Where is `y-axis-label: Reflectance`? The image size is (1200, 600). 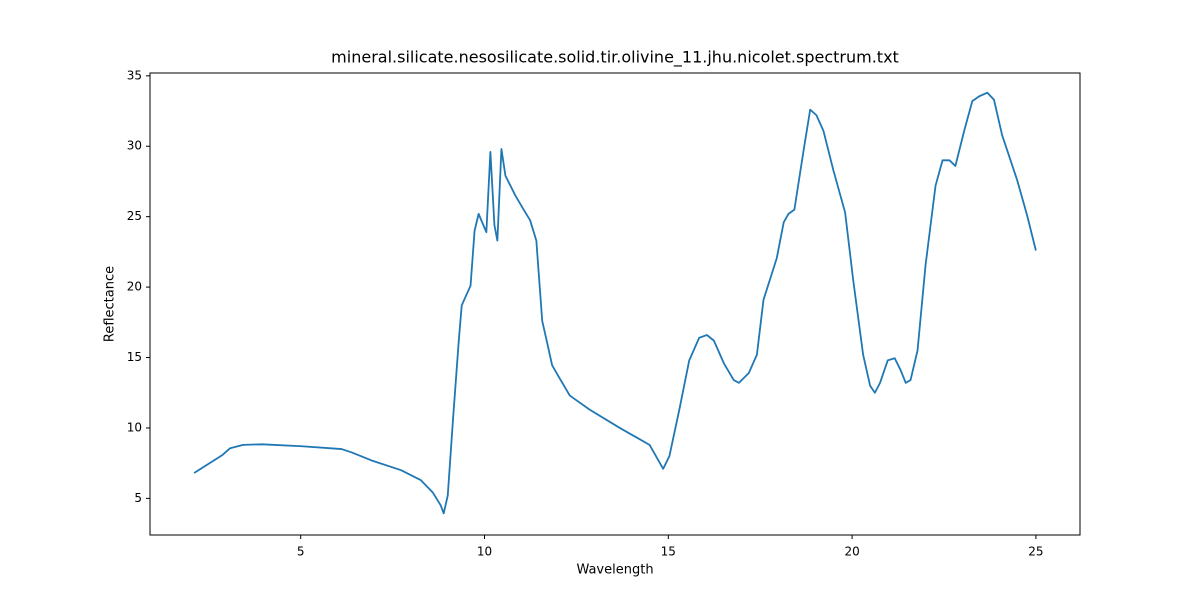
y-axis-label: Reflectance is located at coordinates (110, 304).